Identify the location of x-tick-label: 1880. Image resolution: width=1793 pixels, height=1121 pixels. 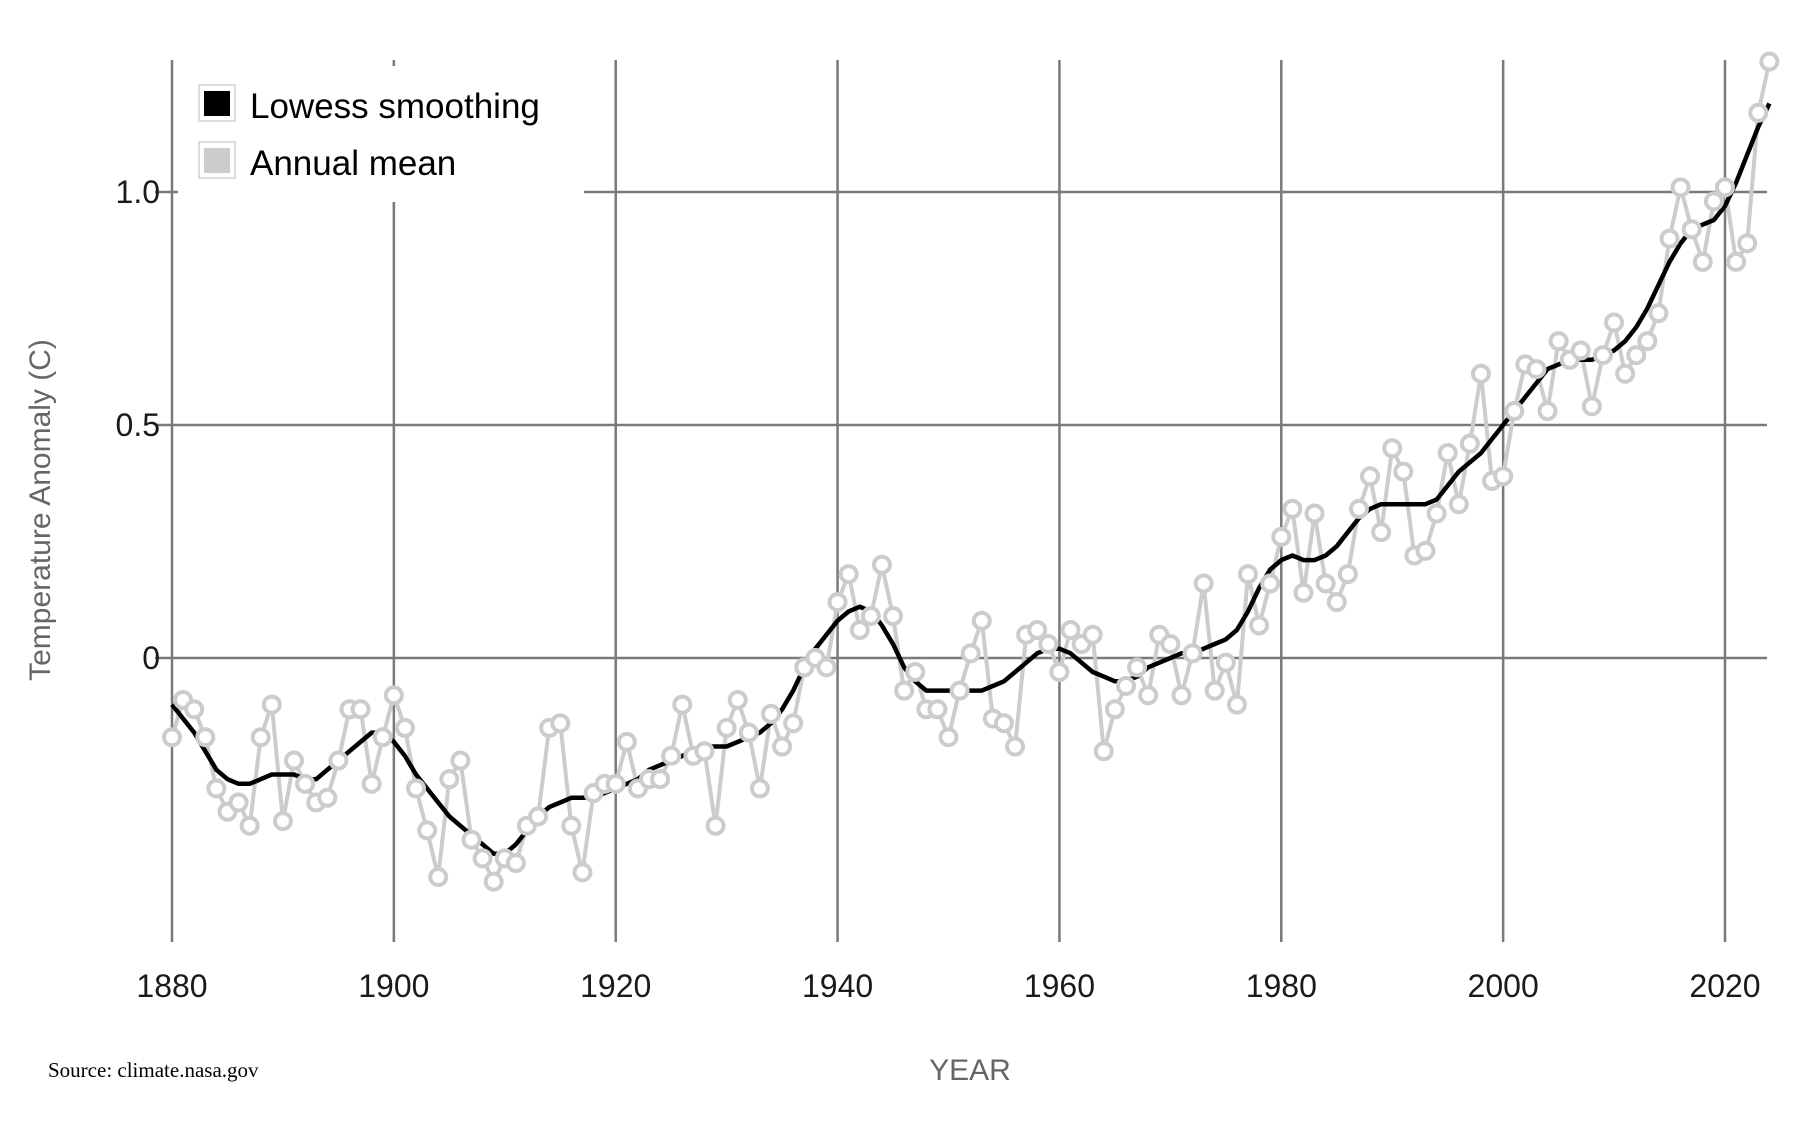
(171, 986).